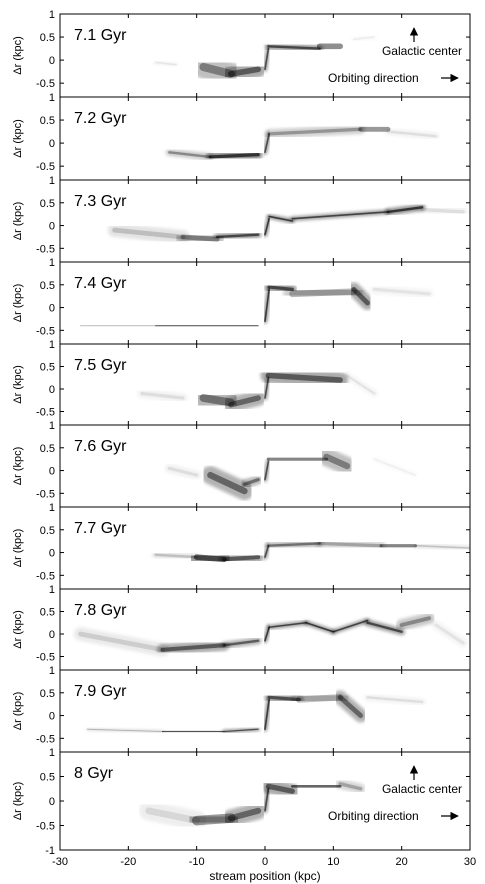  I want to click on panel-title: 7.8 Gyr, so click(100, 610).